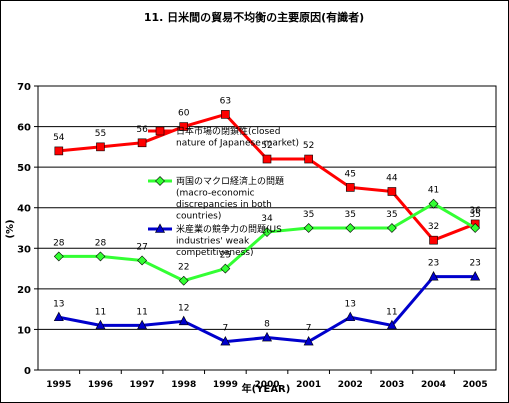 This screenshot has height=403, width=509. I want to click on x-axis-label: 年(YEAR), so click(266, 388).